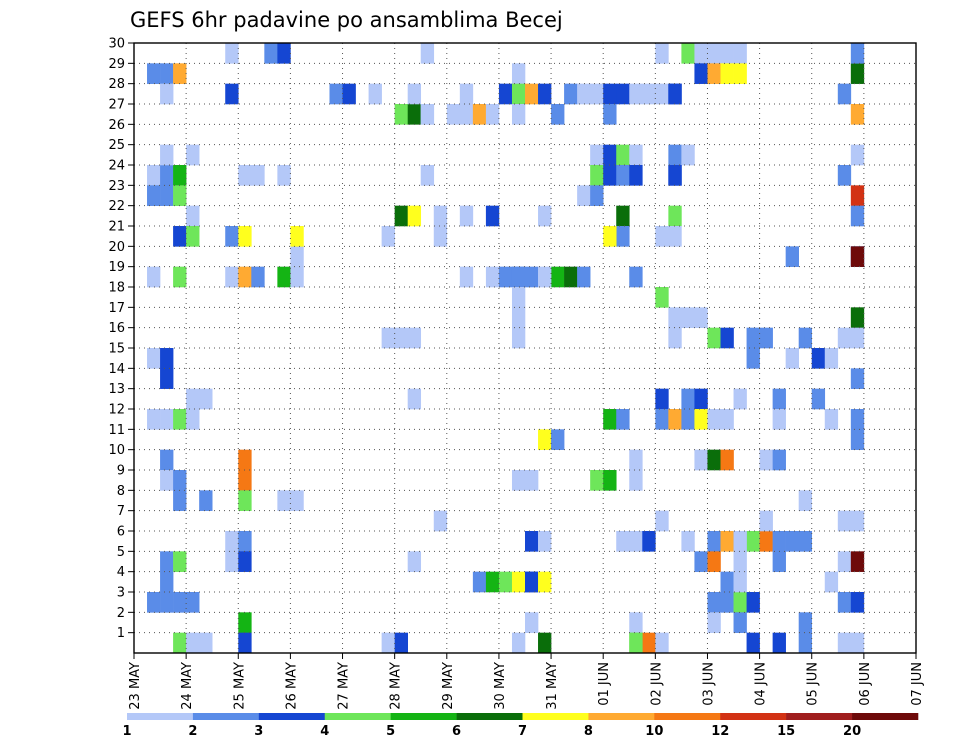  Describe the element at coordinates (116, 369) in the screenshot. I see `y-tick-label: 14` at that location.